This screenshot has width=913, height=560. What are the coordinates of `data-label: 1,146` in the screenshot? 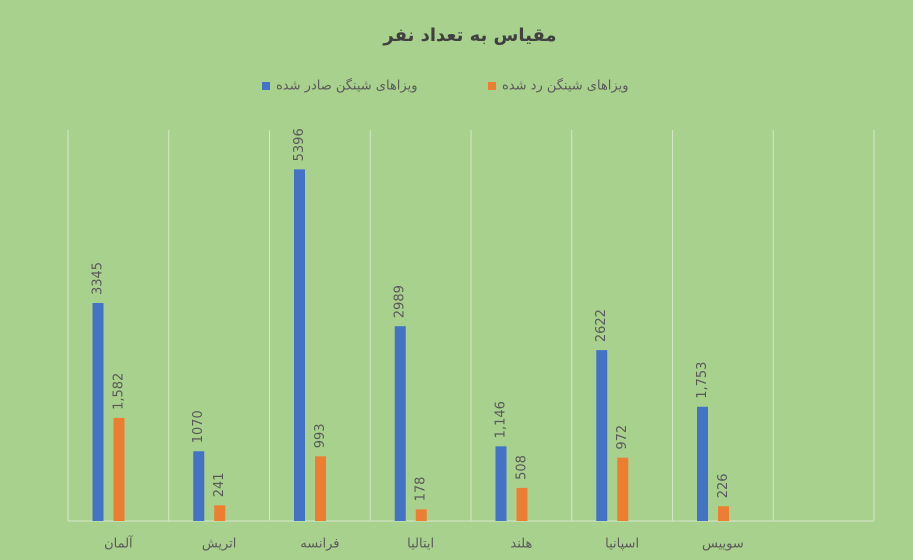 It's located at (501, 419).